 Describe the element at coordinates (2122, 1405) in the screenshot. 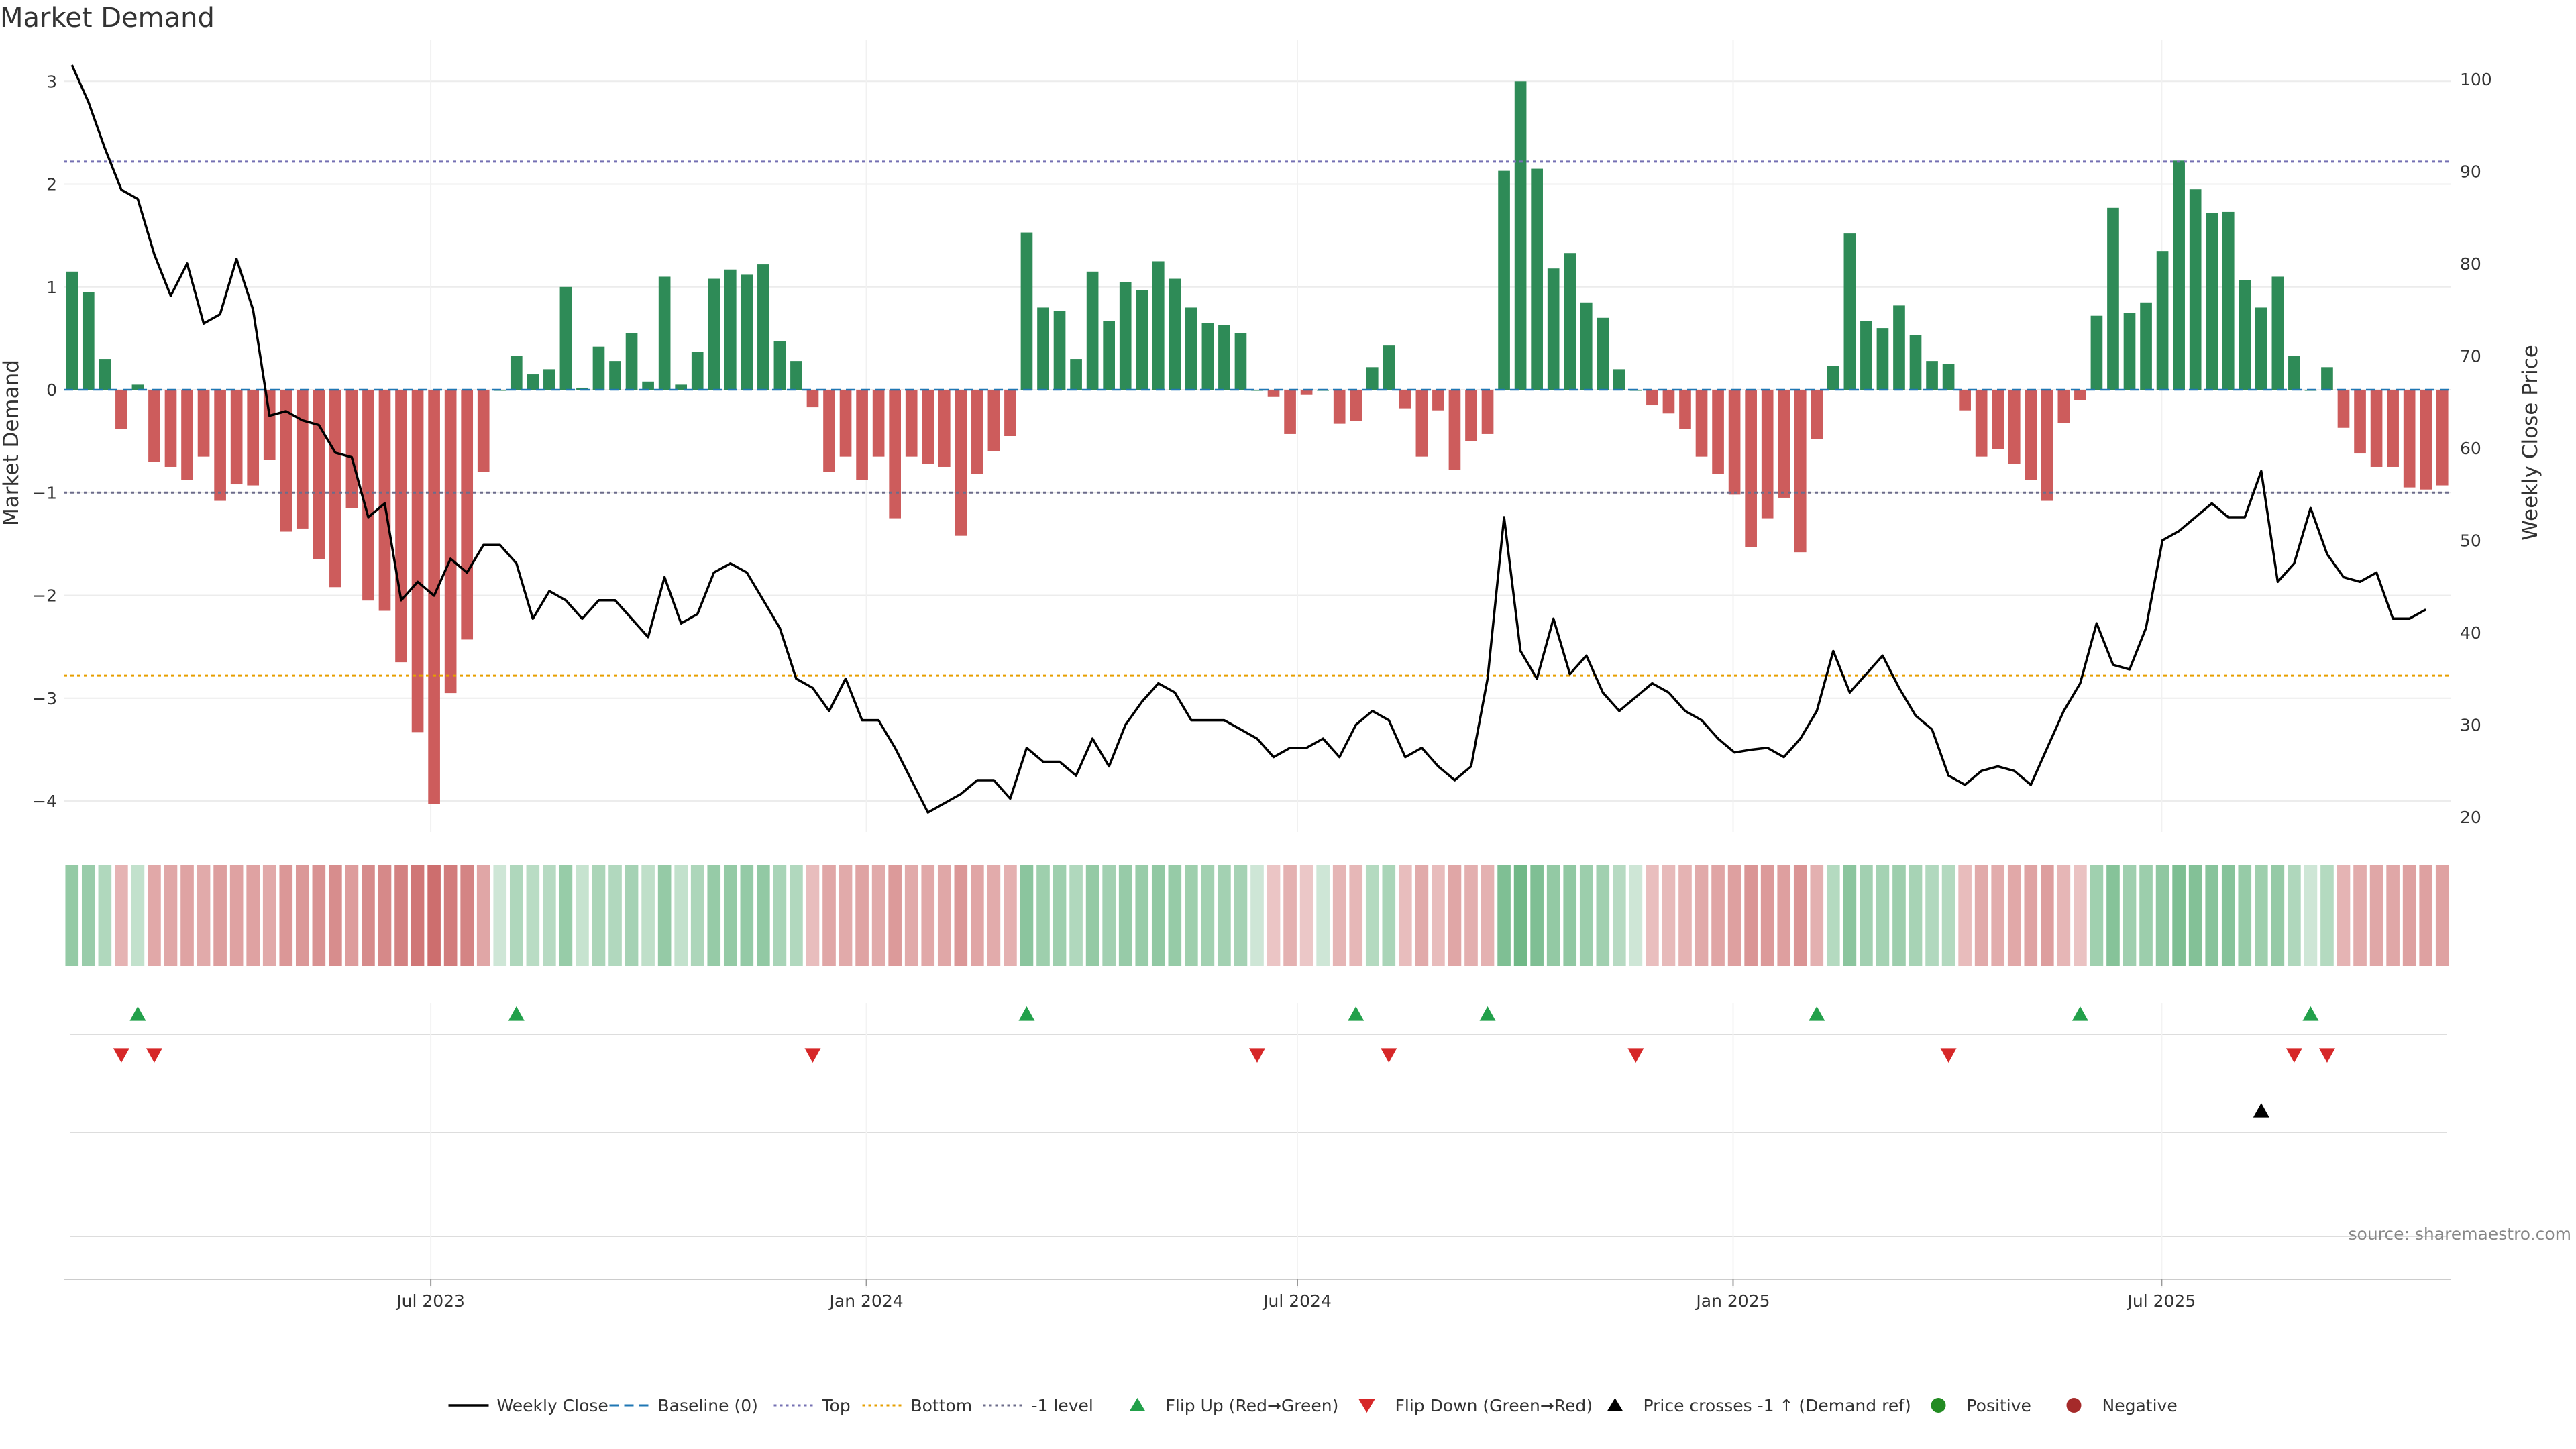

I see `legend-item: Negative` at that location.